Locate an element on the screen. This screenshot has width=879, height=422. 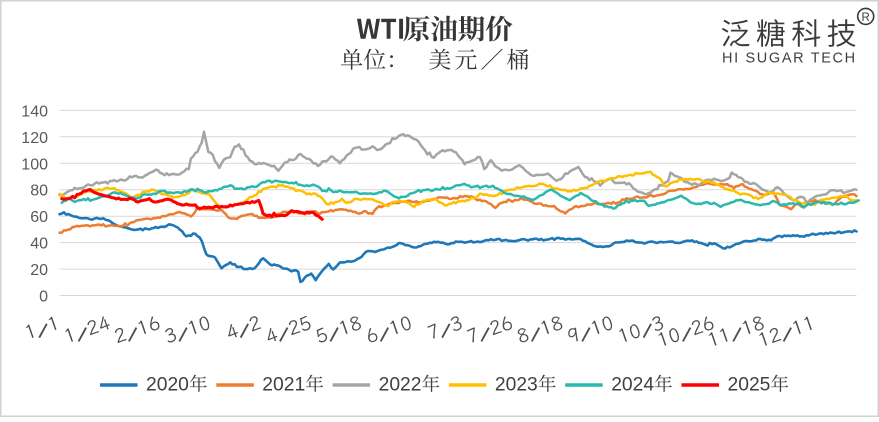
svg-text: 2021 is located at coordinates (283, 385).